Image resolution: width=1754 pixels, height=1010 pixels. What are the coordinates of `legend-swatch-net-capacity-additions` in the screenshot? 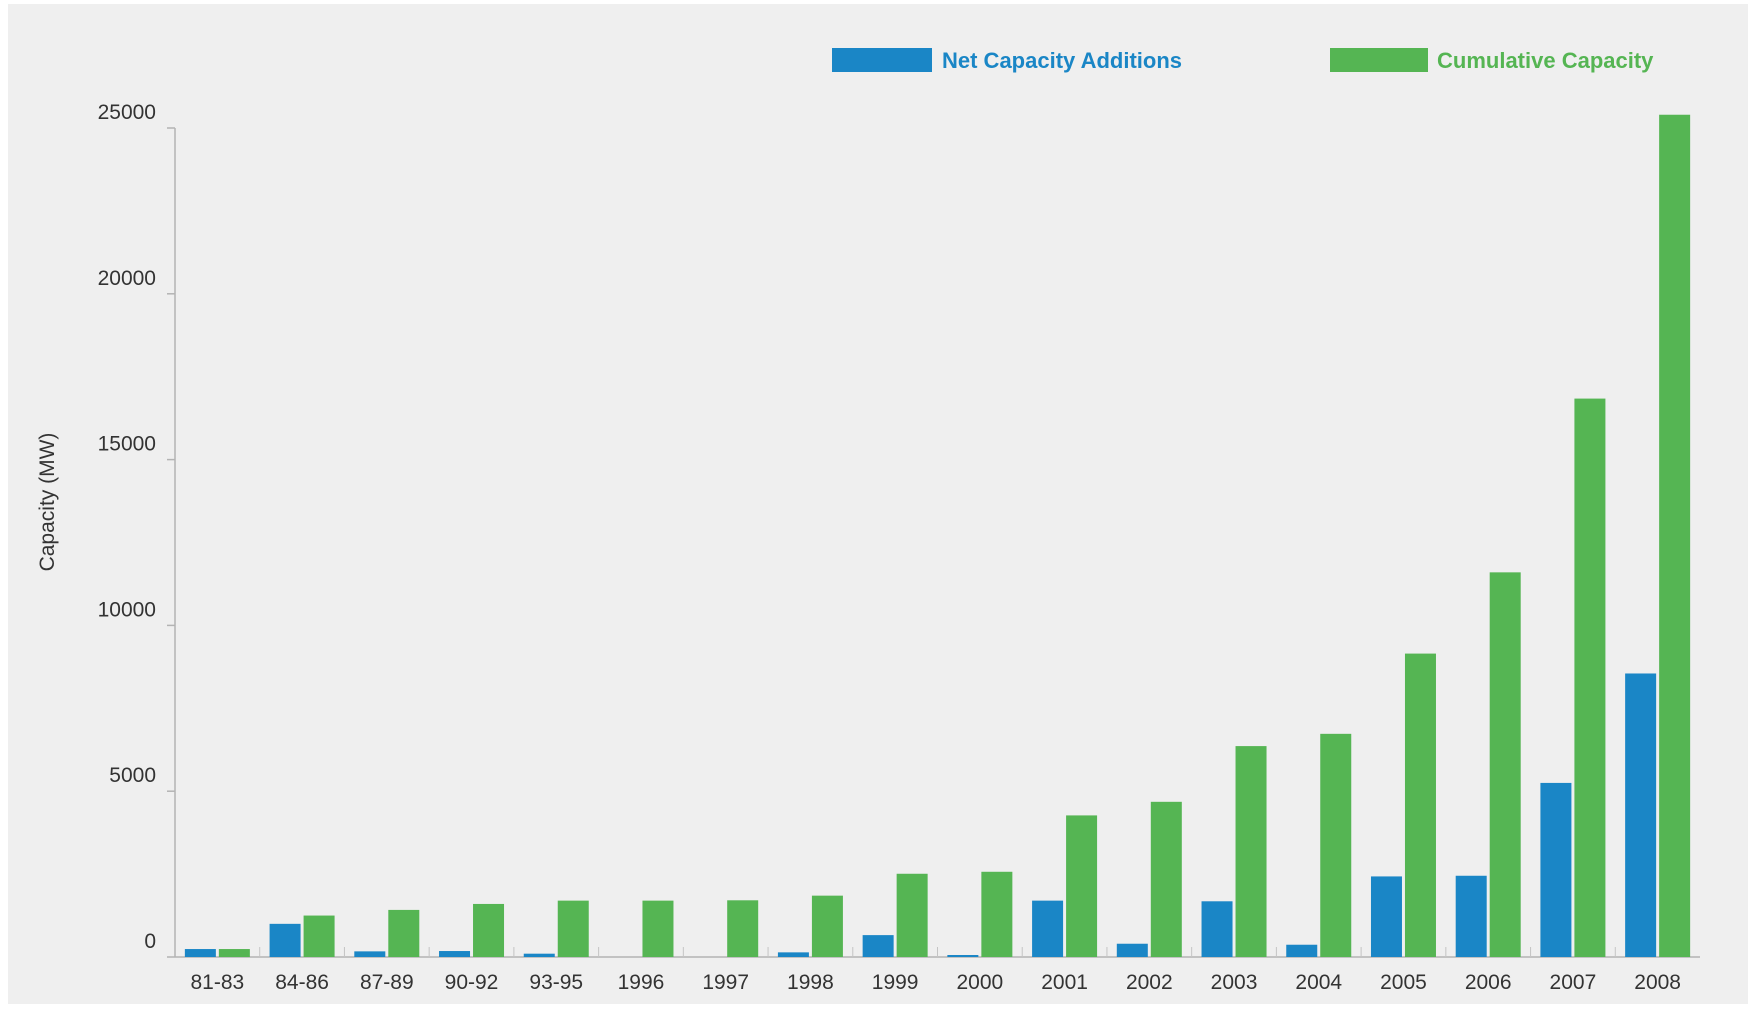 It's located at (882, 60).